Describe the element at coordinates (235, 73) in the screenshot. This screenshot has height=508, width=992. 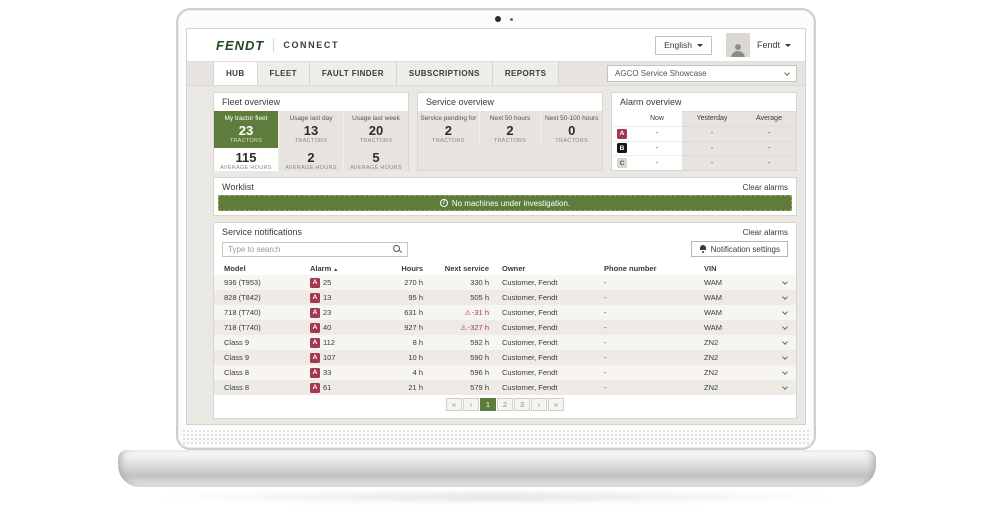
I see `nav-tab: HUB` at that location.